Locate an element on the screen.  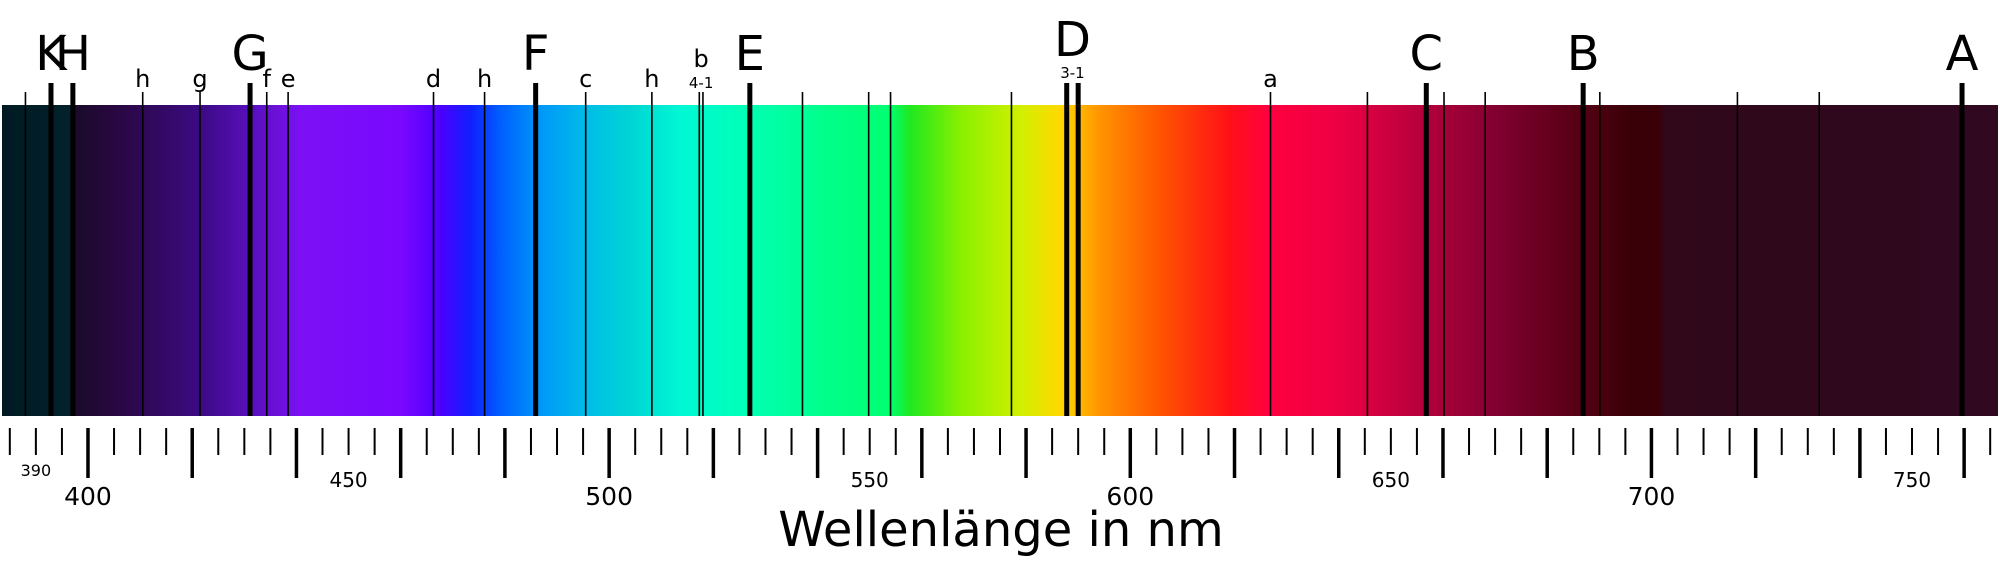
x-tick-label: 600 is located at coordinates (1130, 496).